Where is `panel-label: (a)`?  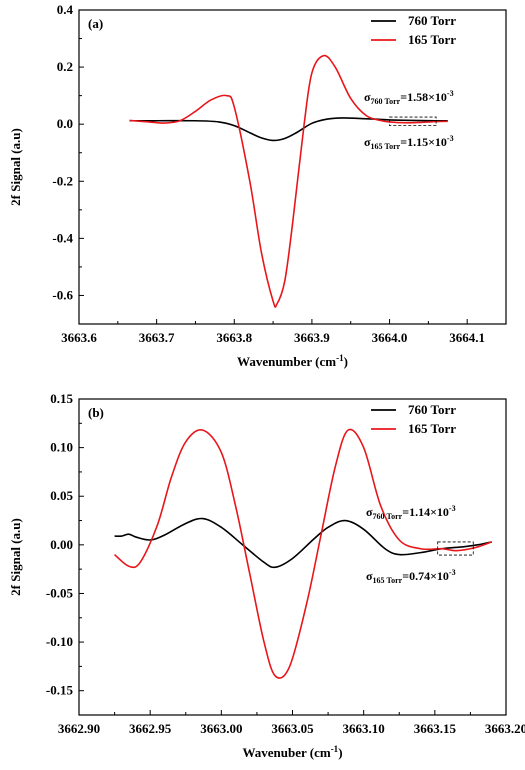
panel-label: (a) is located at coordinates (95, 23).